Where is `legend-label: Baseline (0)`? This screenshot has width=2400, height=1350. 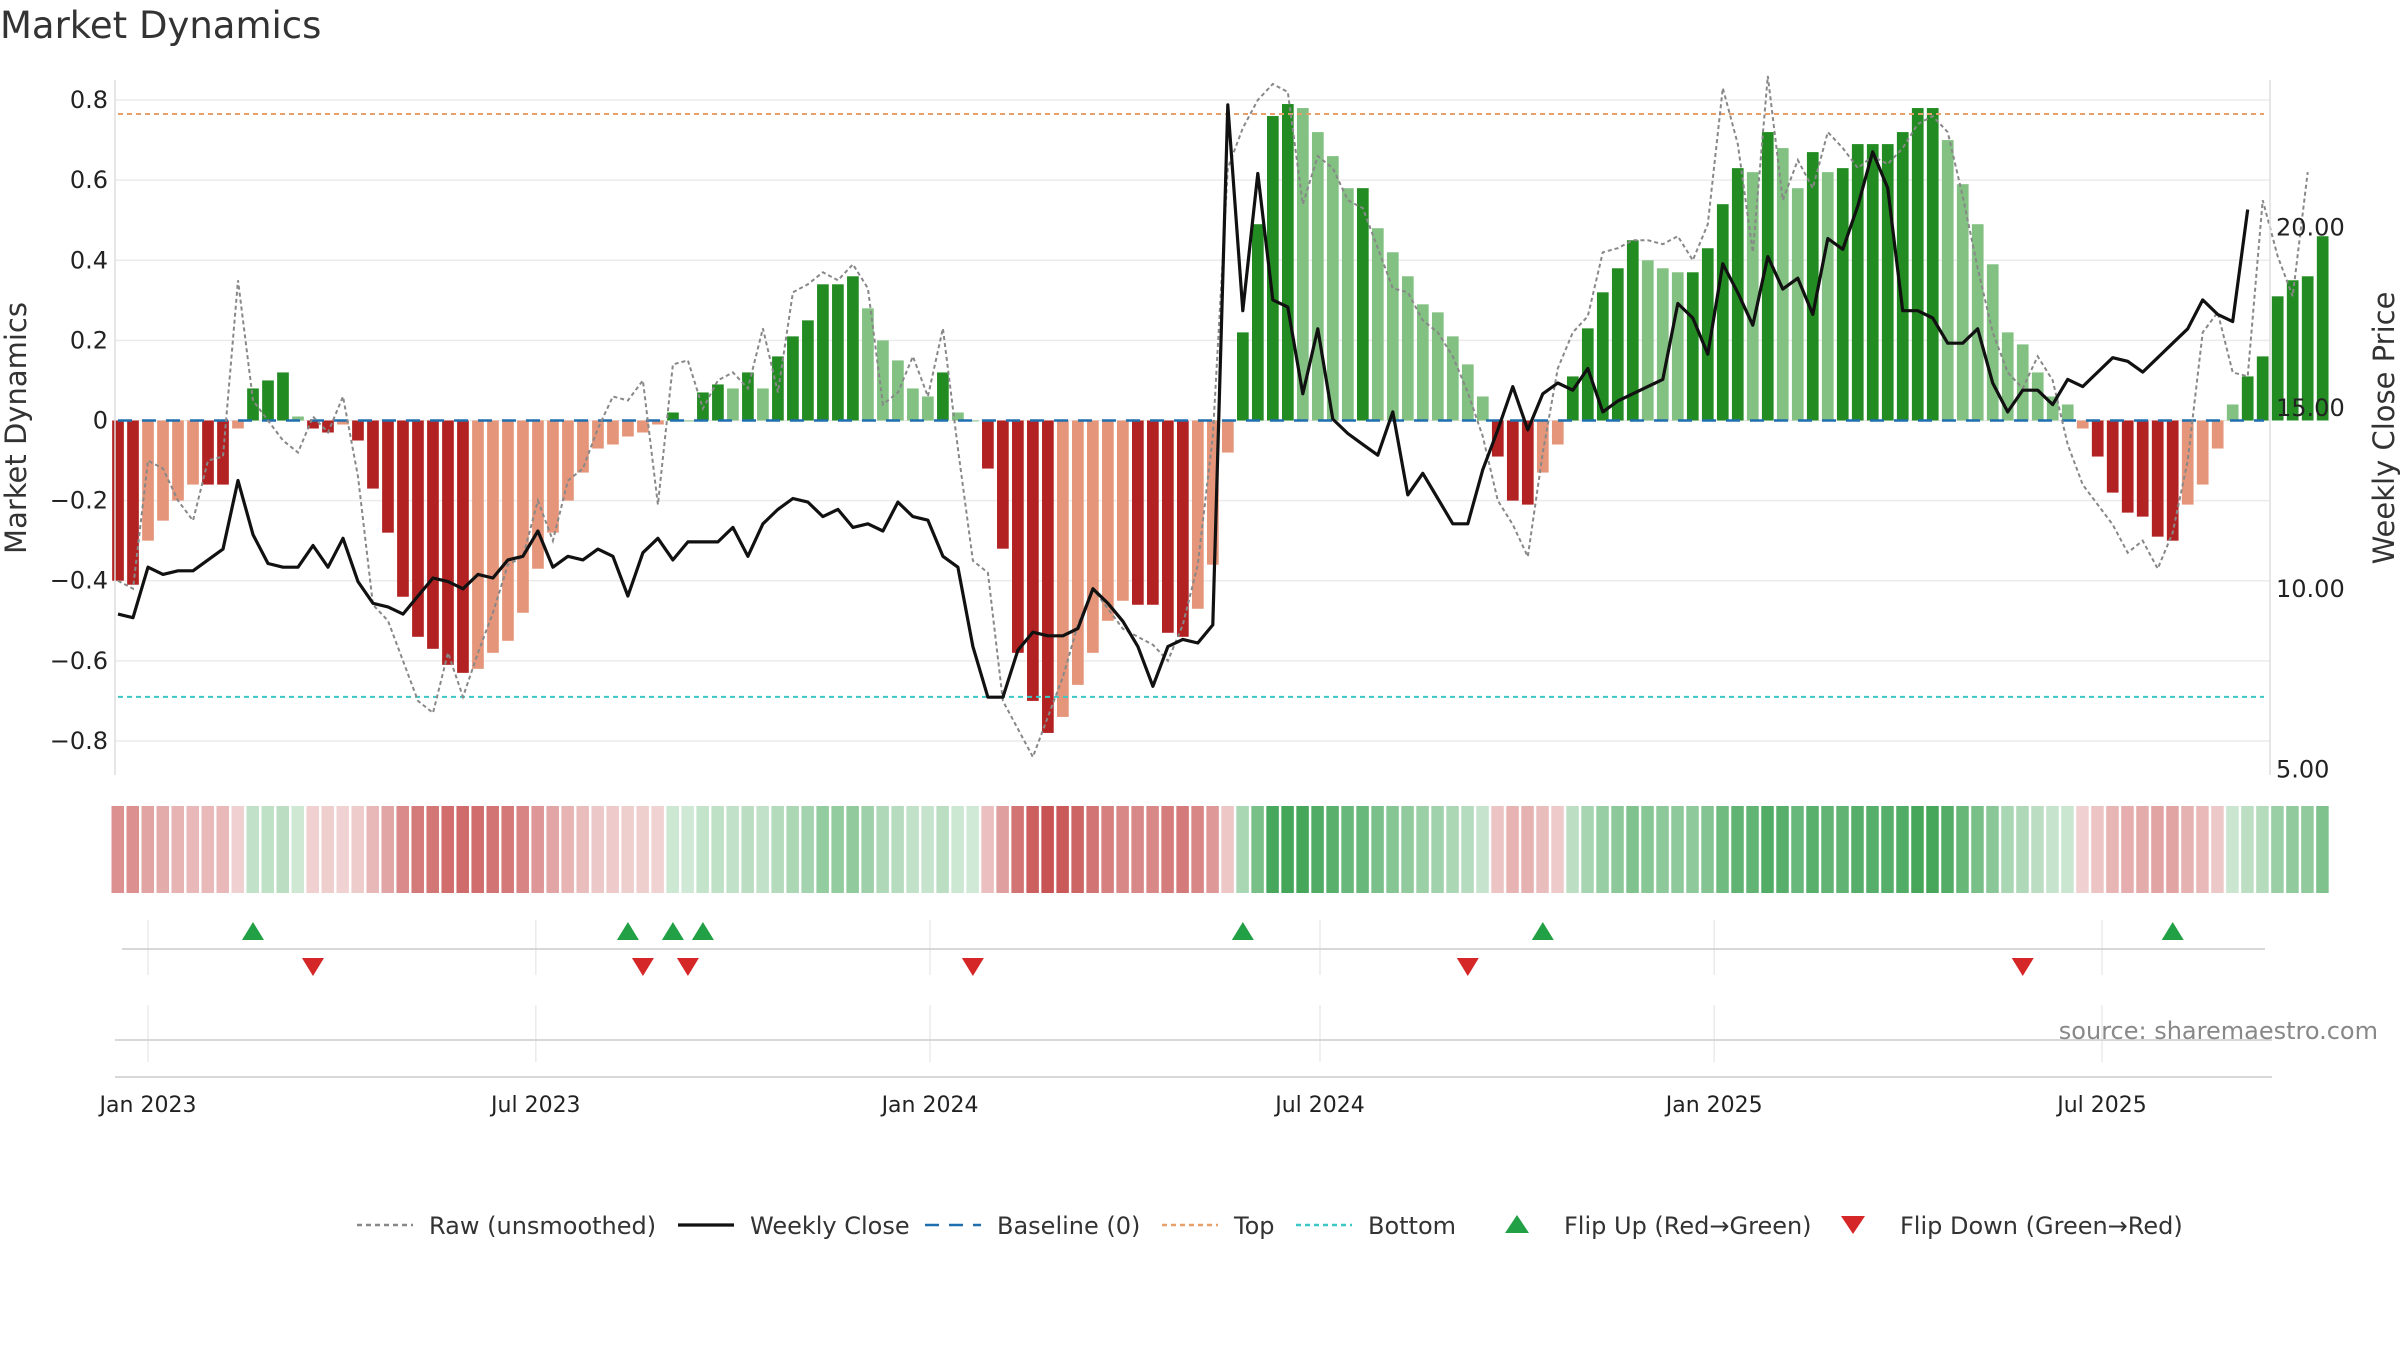 legend-label: Baseline (0) is located at coordinates (1068, 1226).